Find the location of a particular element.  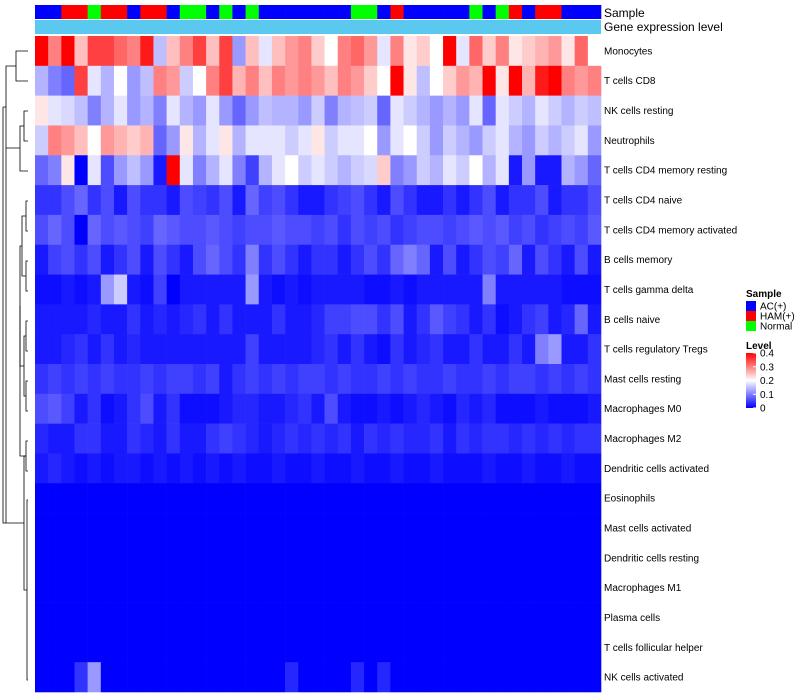

row-label: Mast cells activated is located at coordinates (647, 529).